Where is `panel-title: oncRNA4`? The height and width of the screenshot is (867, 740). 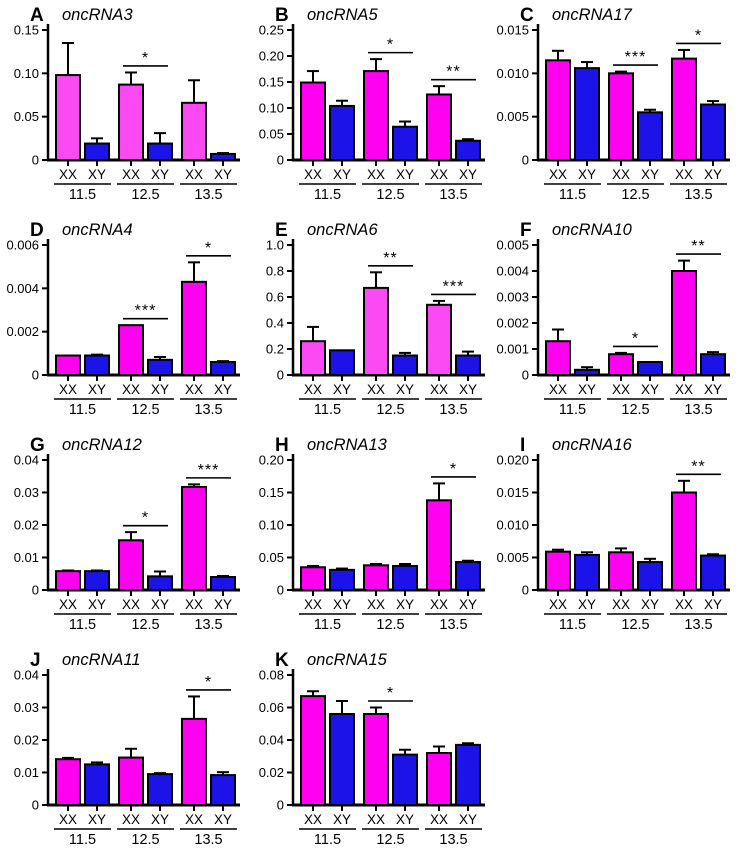 panel-title: oncRNA4 is located at coordinates (97, 230).